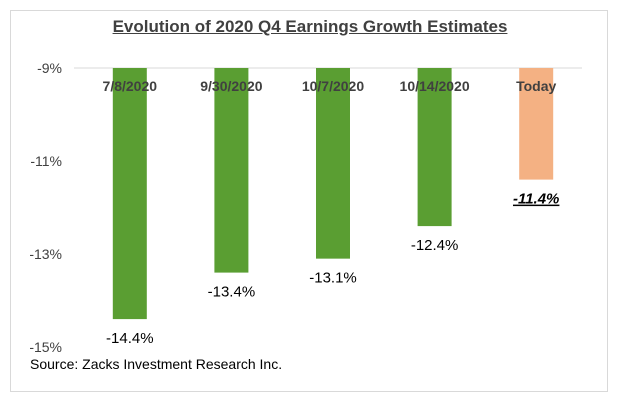 The height and width of the screenshot is (412, 620). I want to click on y-tick-label: -11%, so click(46, 161).